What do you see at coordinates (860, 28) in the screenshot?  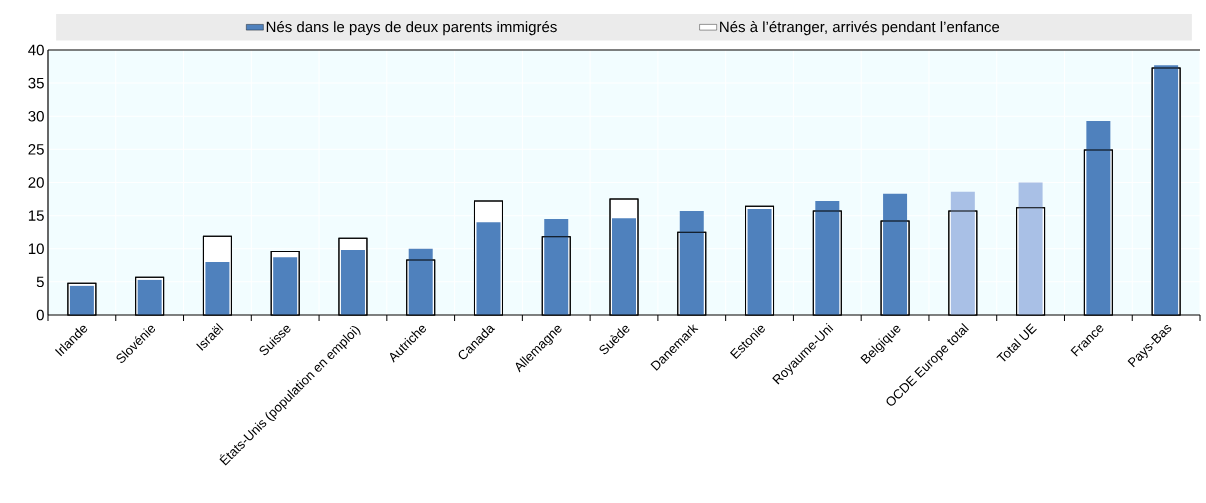 I see `legend-label: Nés à l’étranger, arrivés pendant l’enfance` at bounding box center [860, 28].